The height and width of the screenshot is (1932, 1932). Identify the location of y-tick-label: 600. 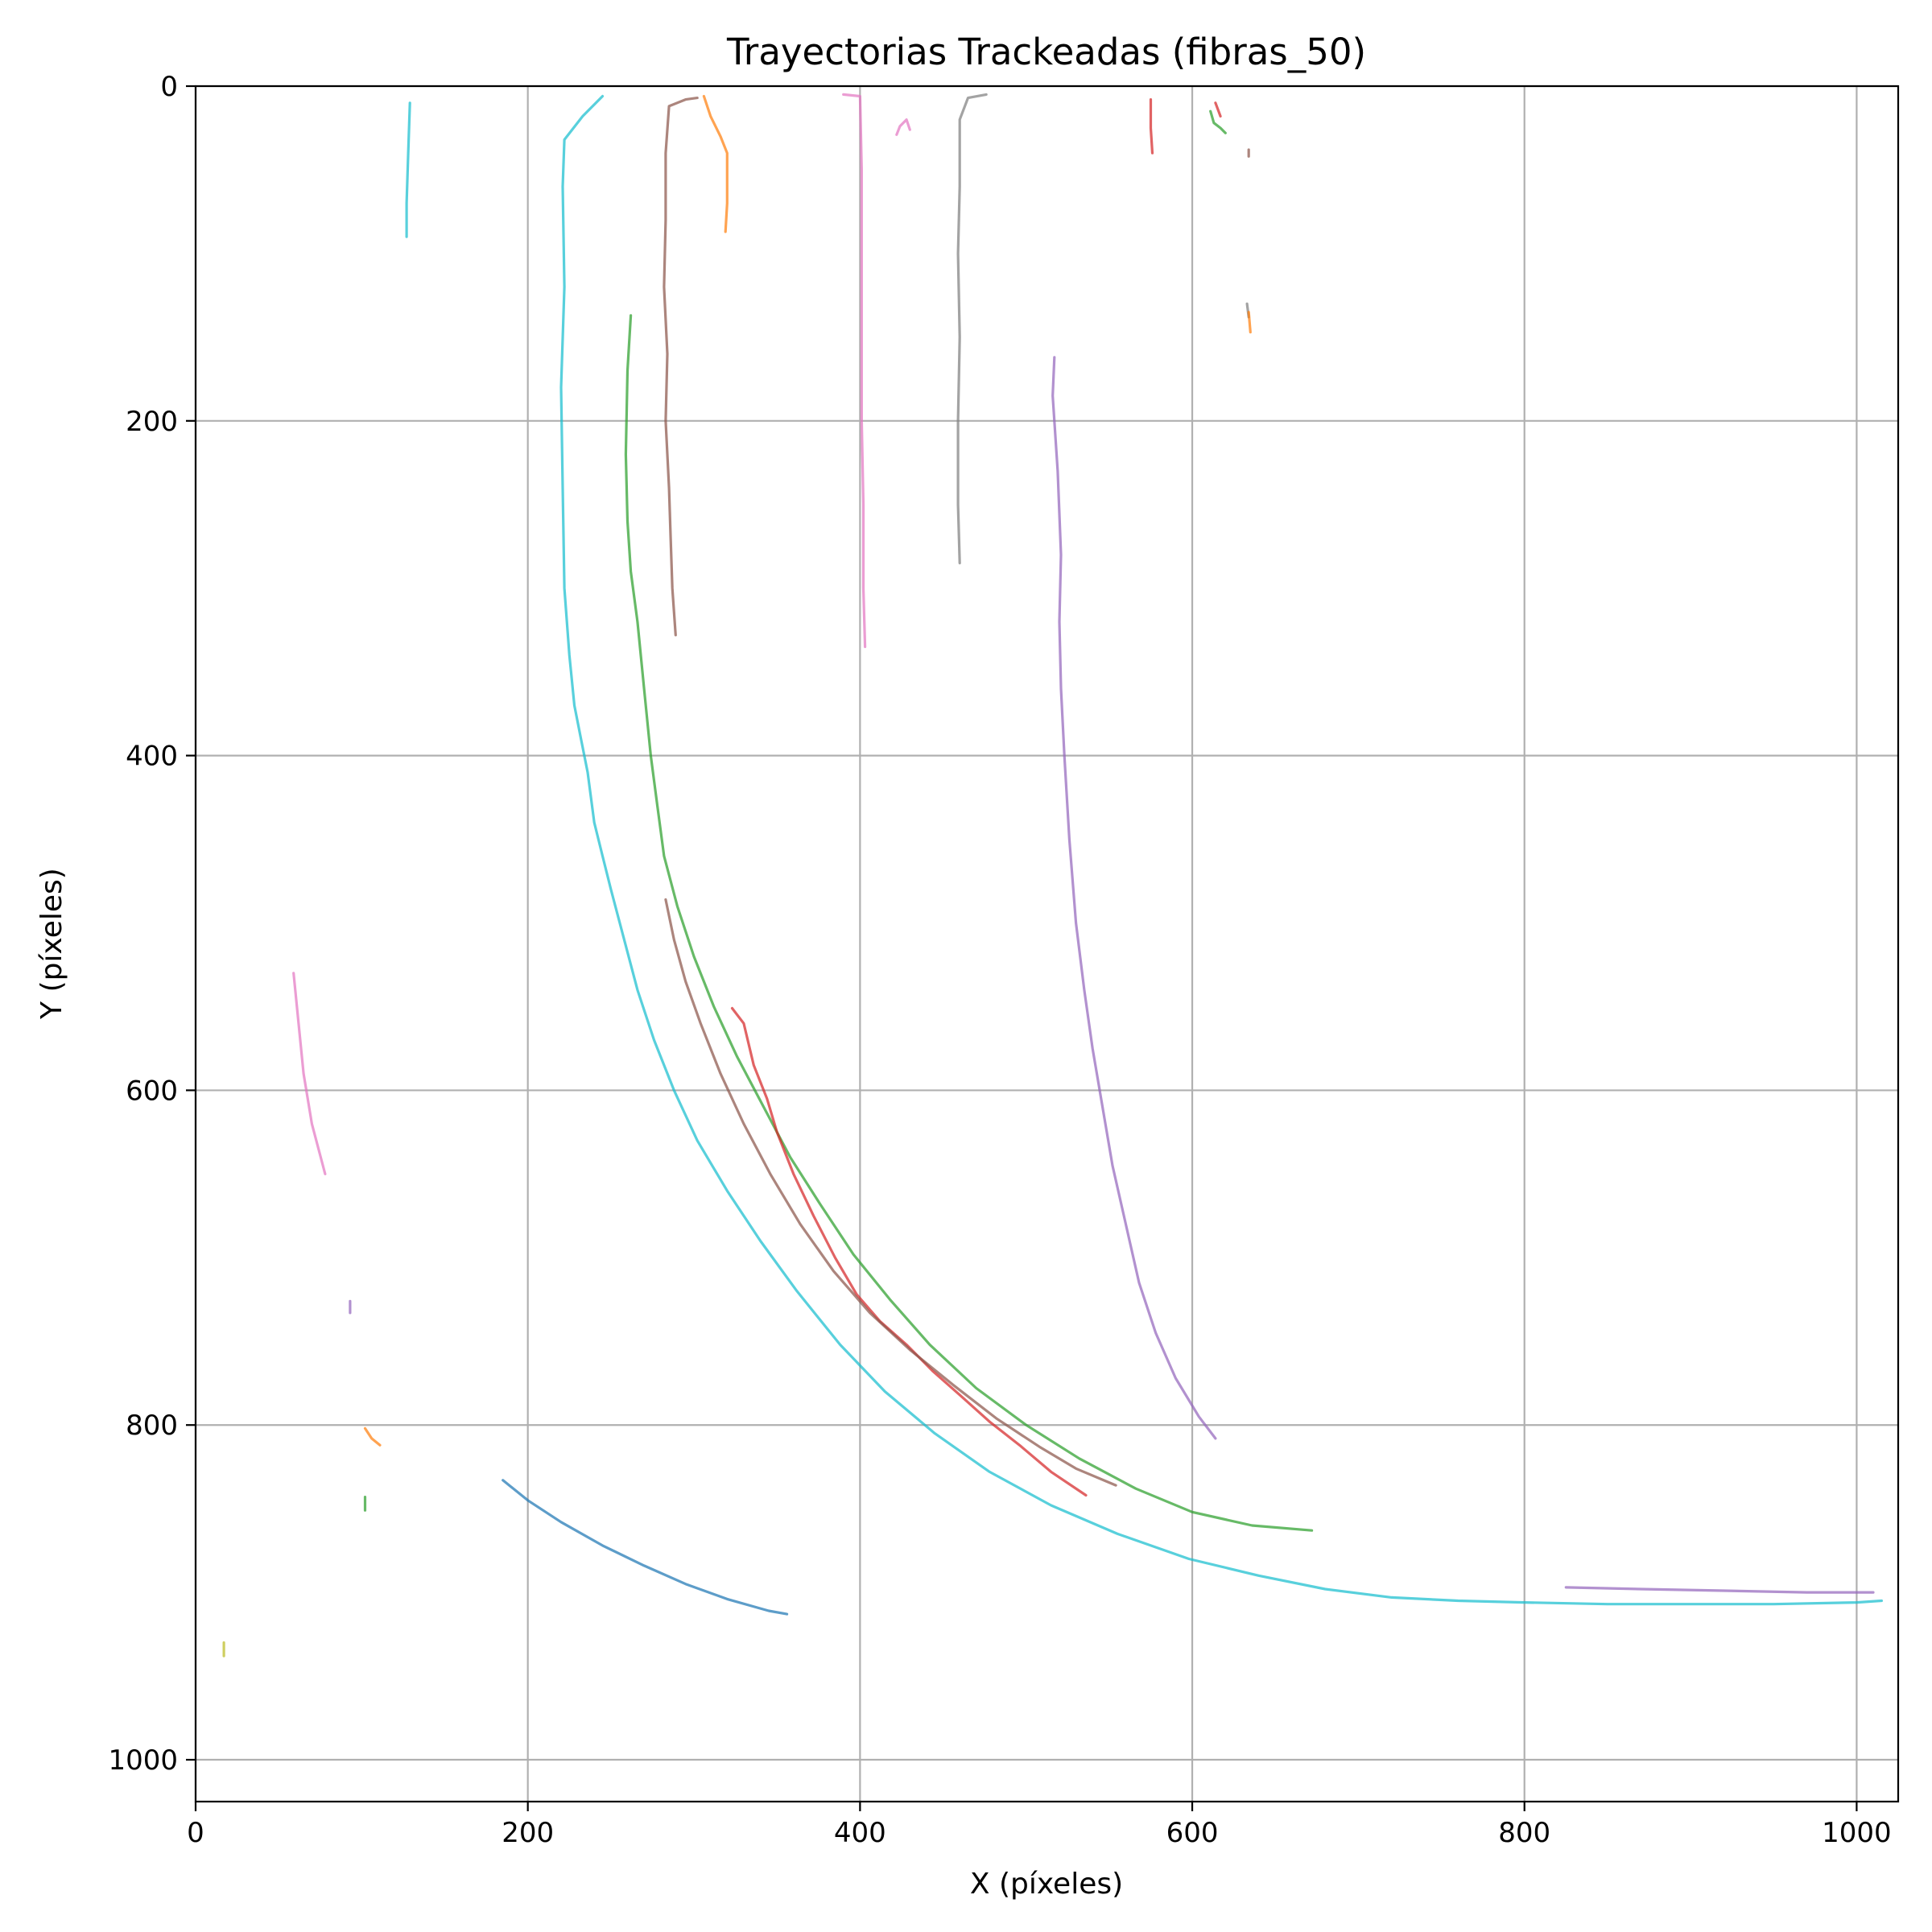
(152, 1091).